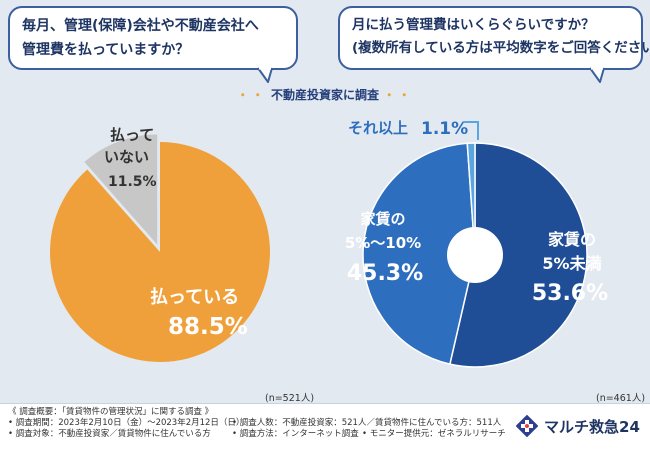 This screenshot has width=650, height=450. Describe the element at coordinates (473, 25) in the screenshot. I see `question-2-line1: 月に払う管理費はいくらぐらいですか？` at that location.